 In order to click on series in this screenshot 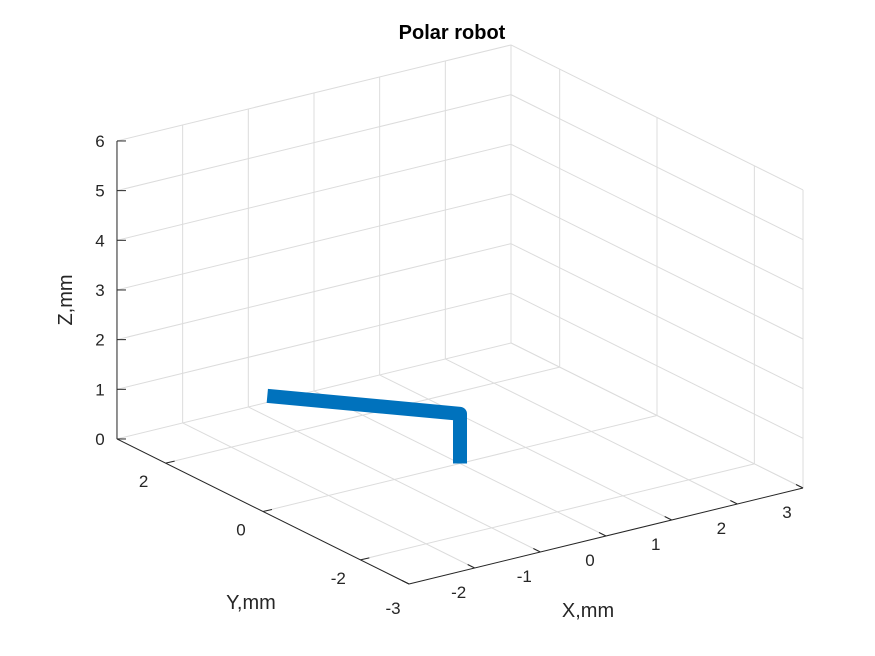, I will do `click(366, 426)`.